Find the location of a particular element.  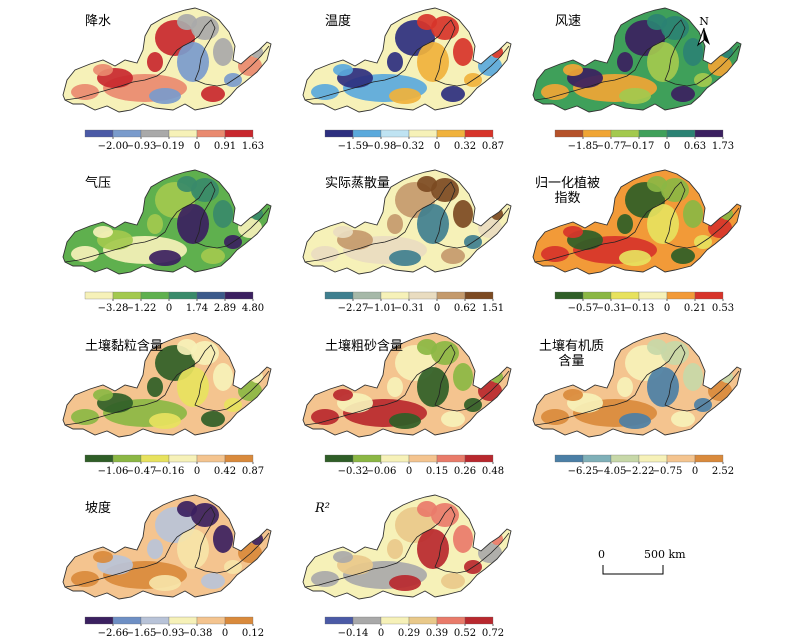

map-panel-temperature: −1.59 −0.98 −0.32 0 0.32 0.87 温度 is located at coordinates (405, 77).